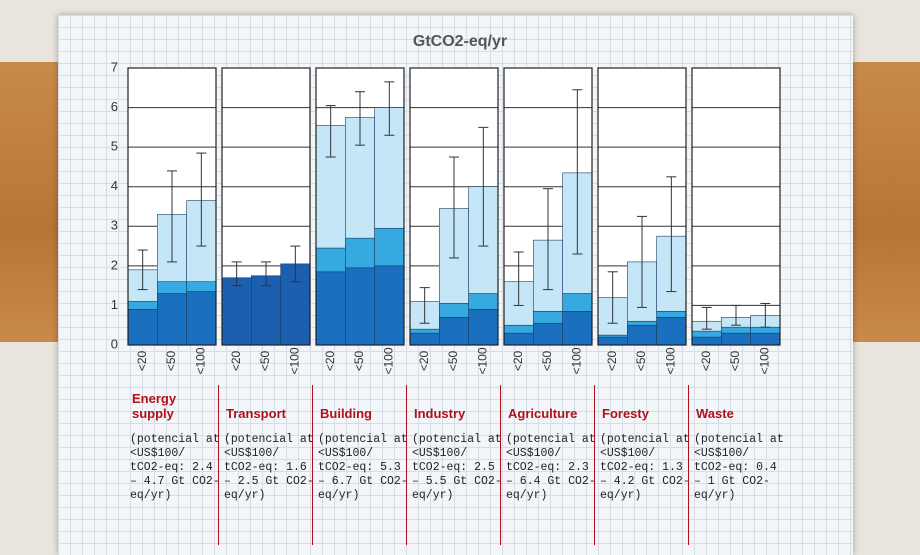 The height and width of the screenshot is (555, 920). What do you see at coordinates (114, 264) in the screenshot?
I see `y-tick-label: 2` at bounding box center [114, 264].